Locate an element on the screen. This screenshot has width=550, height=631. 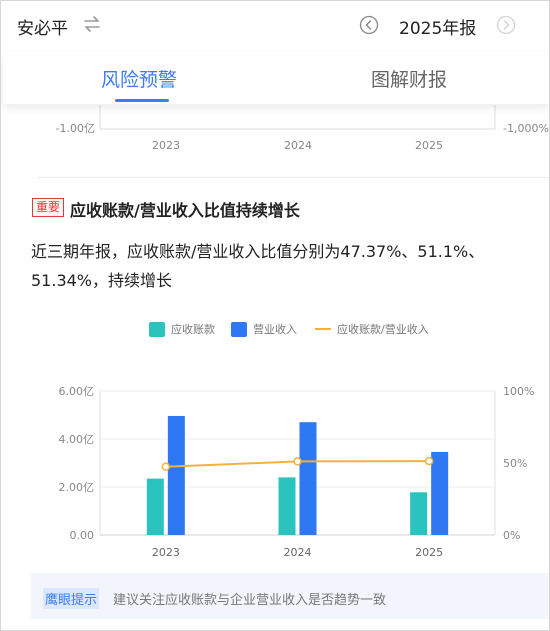
tab-bar: 风险预警 图解财报 is located at coordinates (276, 78).